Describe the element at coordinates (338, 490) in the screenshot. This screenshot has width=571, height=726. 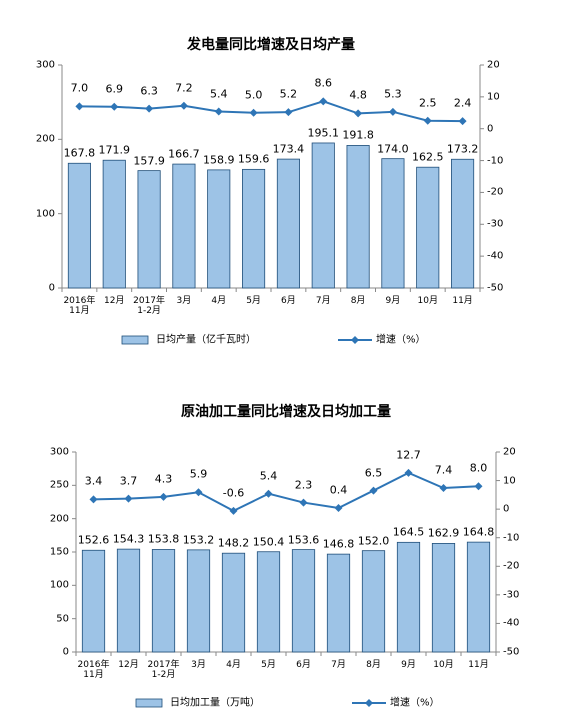
I see `line-value-label: 0.4` at that location.